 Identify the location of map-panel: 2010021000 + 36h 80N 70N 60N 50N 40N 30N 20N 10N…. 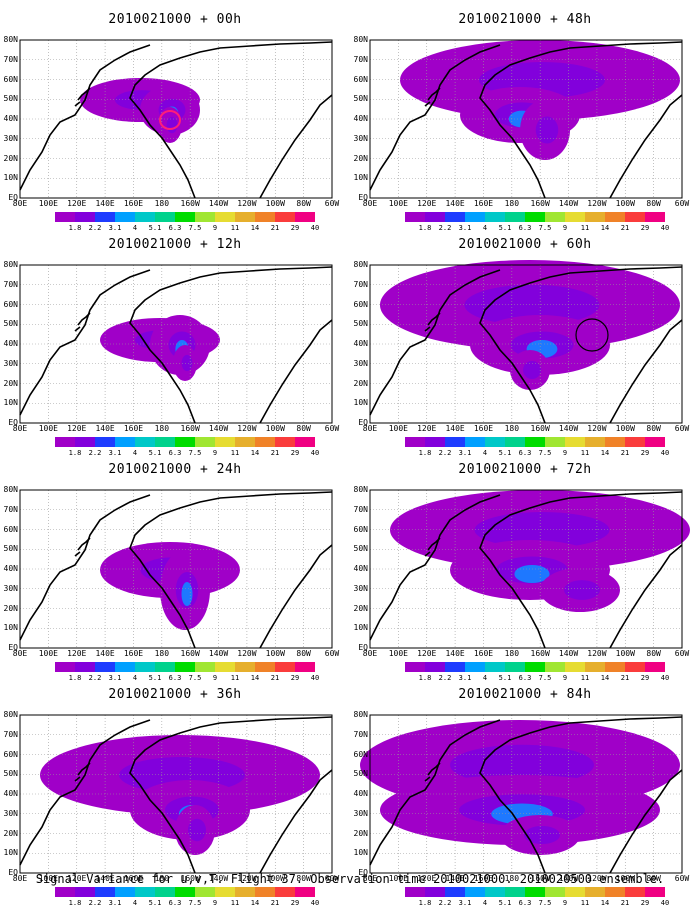
(175, 791).